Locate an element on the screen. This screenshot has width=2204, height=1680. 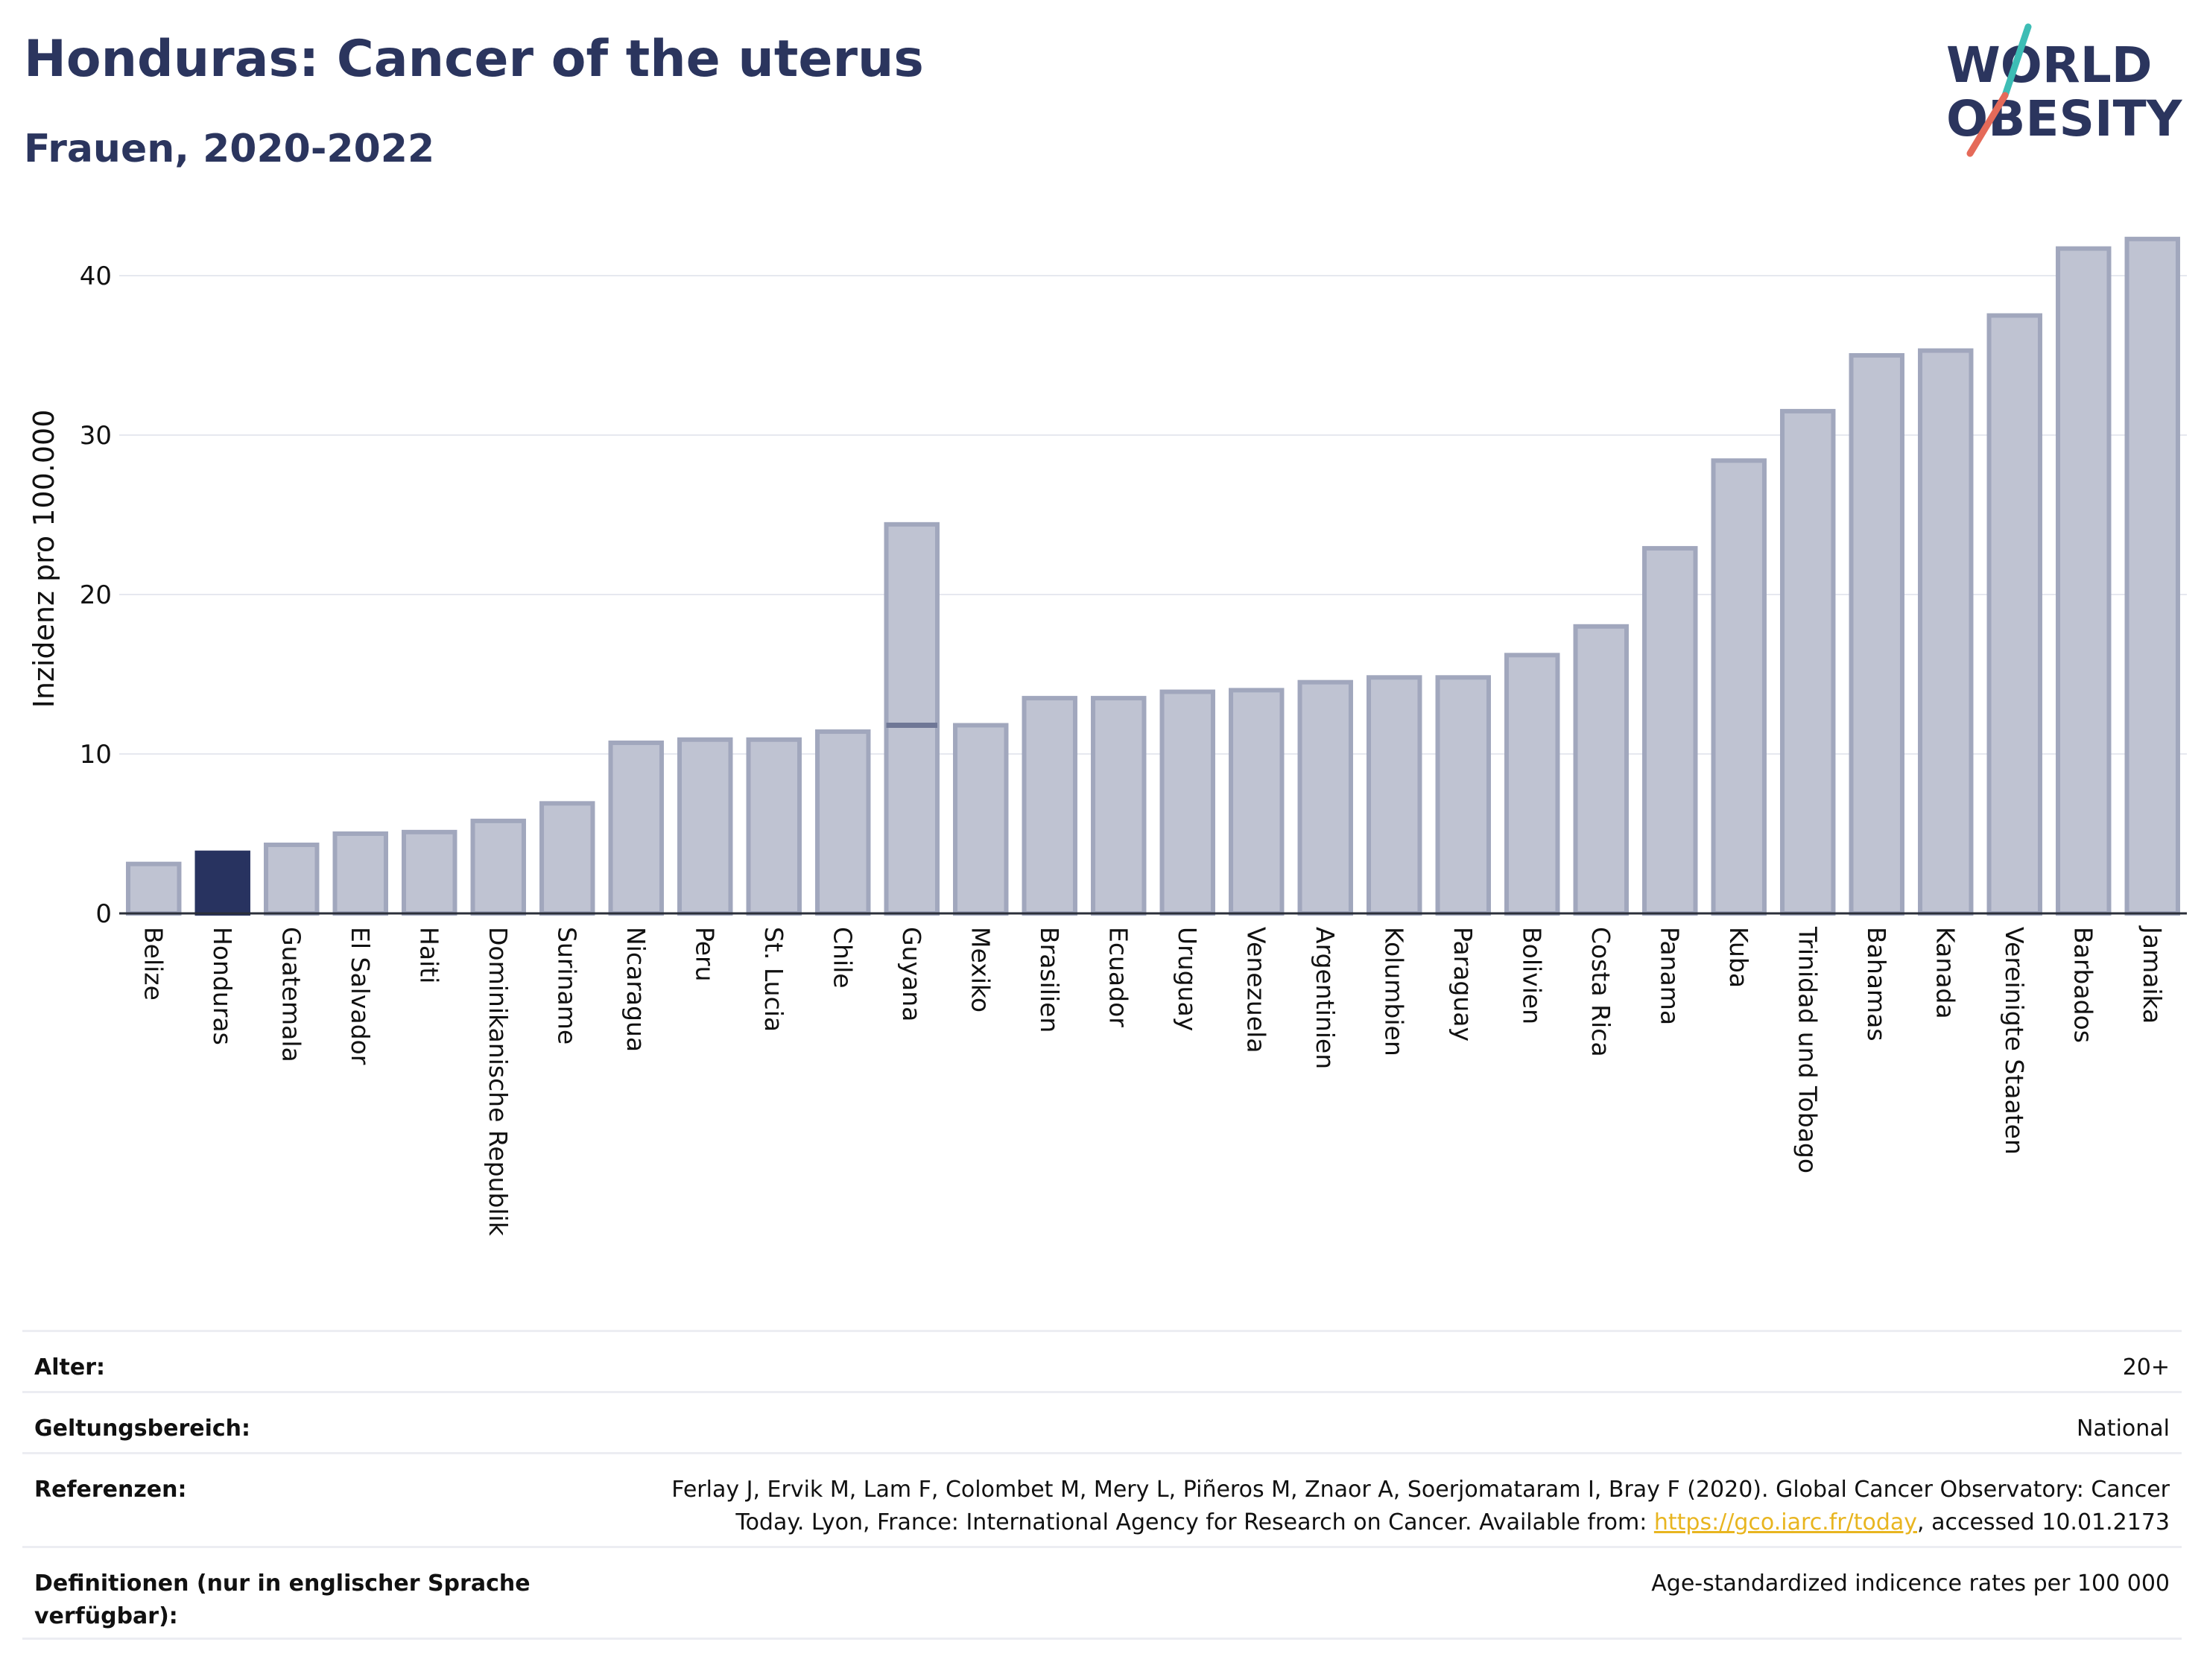
bar-el-salvador is located at coordinates (360, 873).